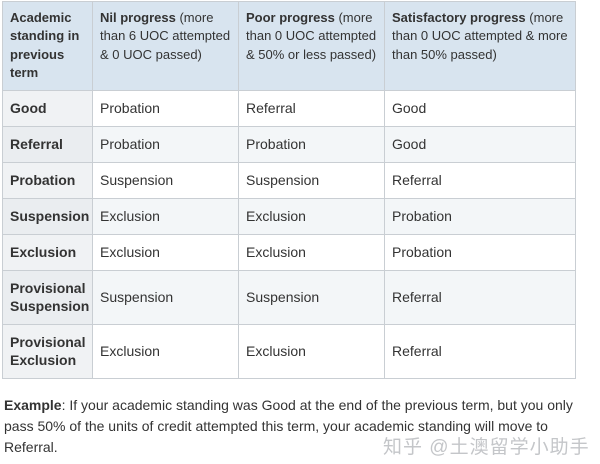 Image resolution: width=600 pixels, height=464 pixels. I want to click on row-standing: Referral, so click(47, 144).